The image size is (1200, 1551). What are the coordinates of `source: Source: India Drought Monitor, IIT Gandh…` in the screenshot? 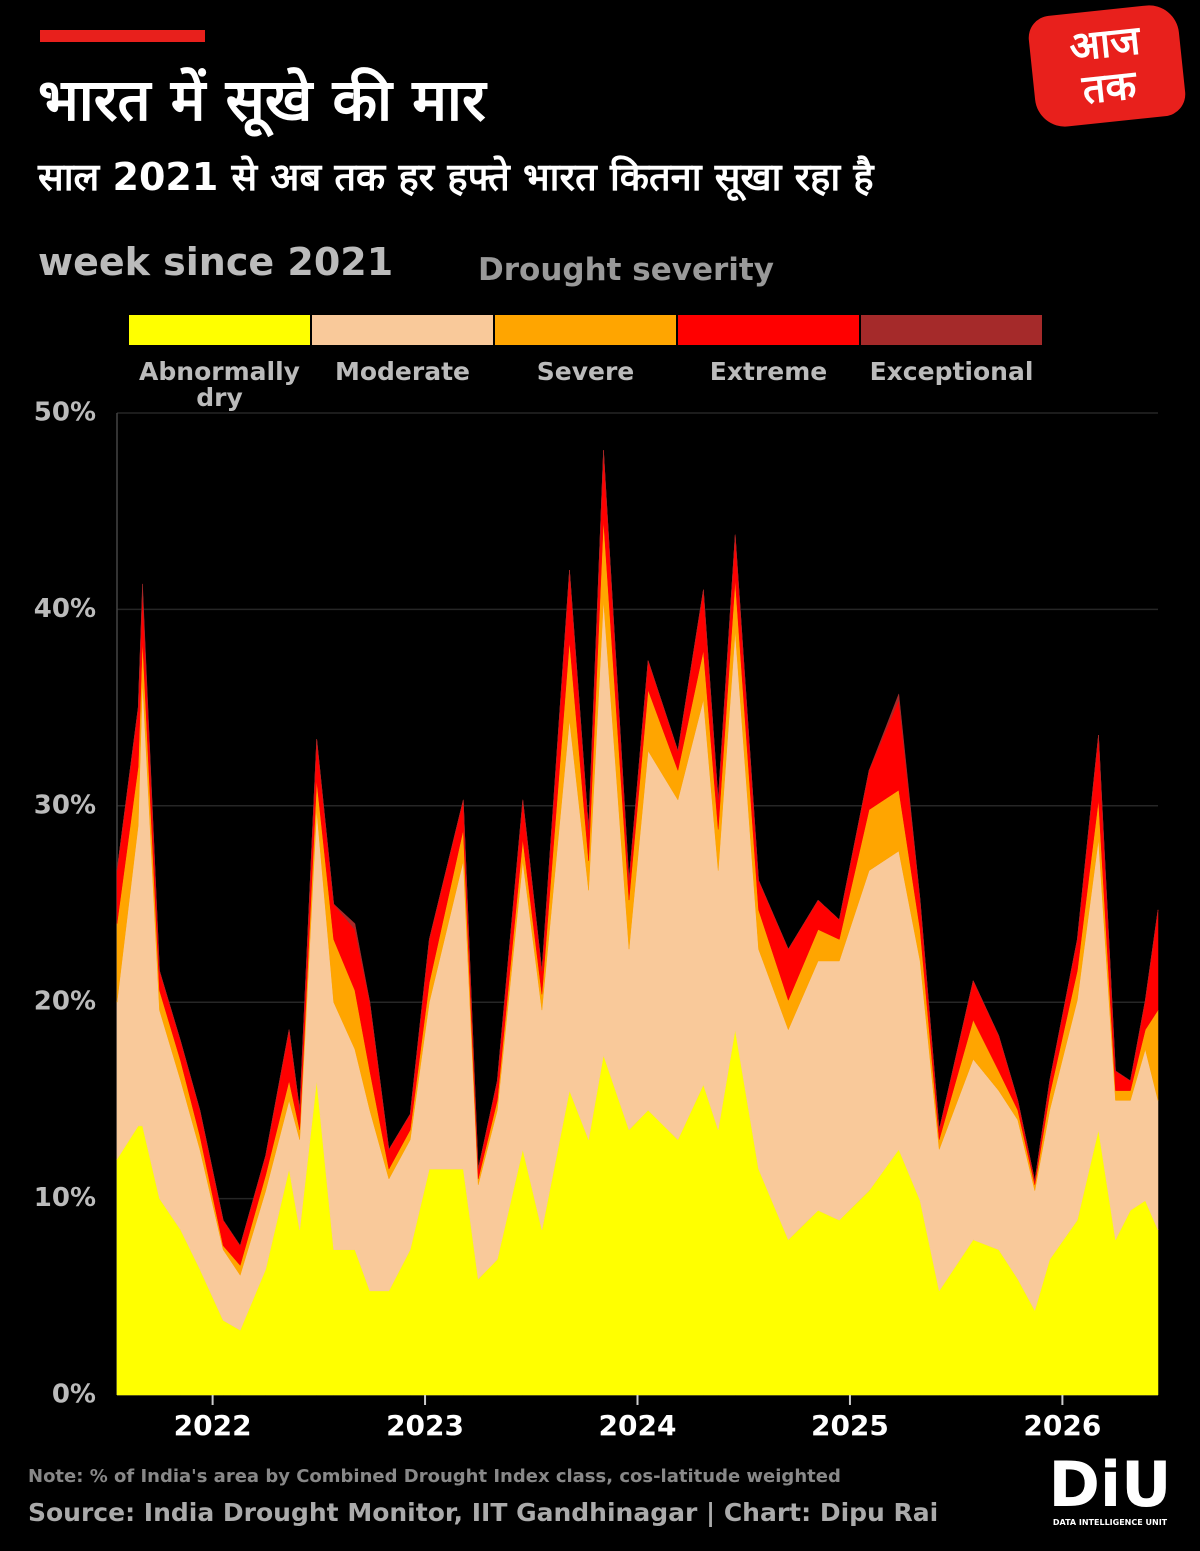 It's located at (483, 1512).